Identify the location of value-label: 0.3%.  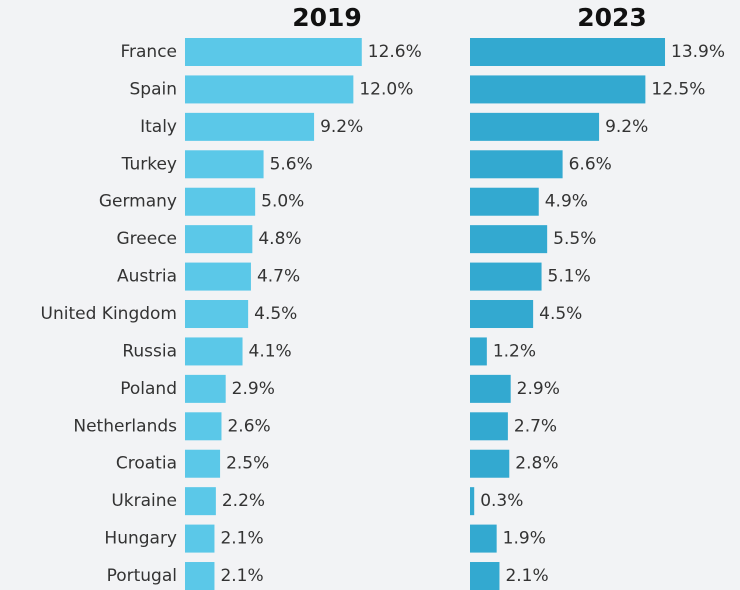
(501, 501).